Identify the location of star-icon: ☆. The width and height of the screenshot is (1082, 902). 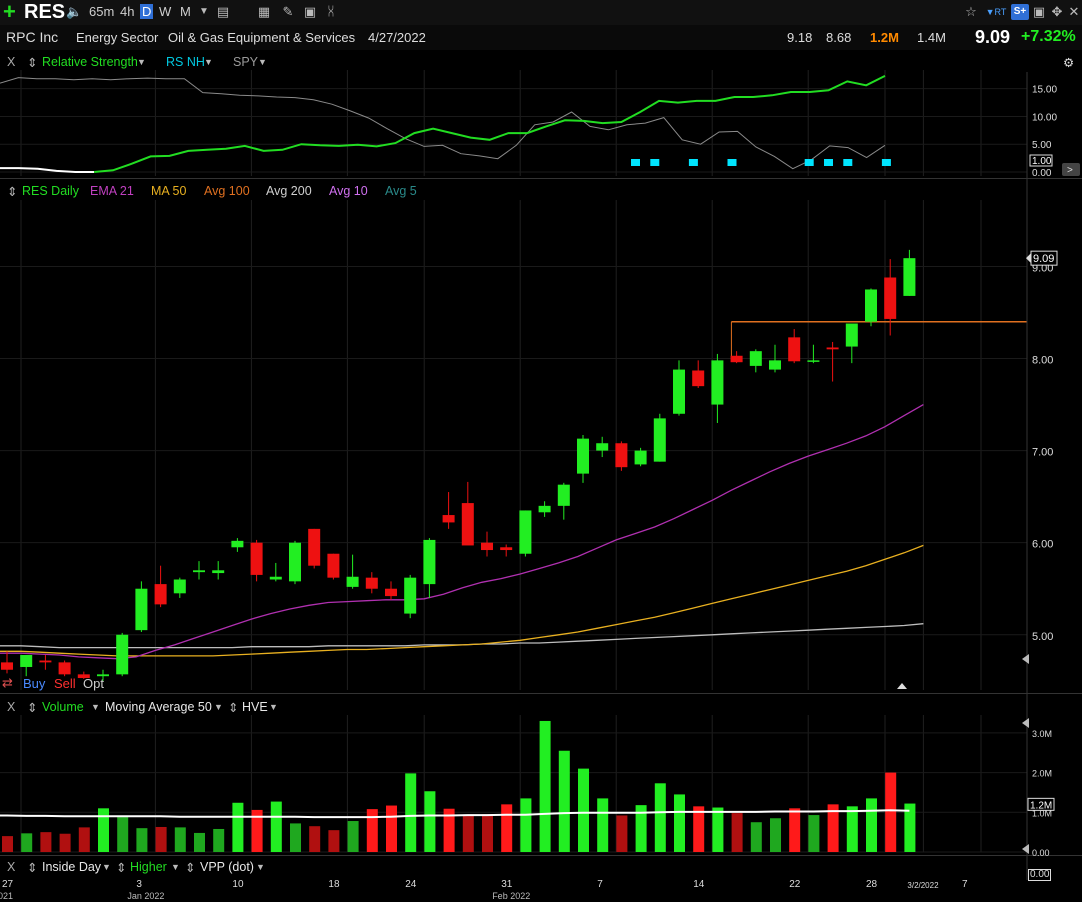
(971, 11).